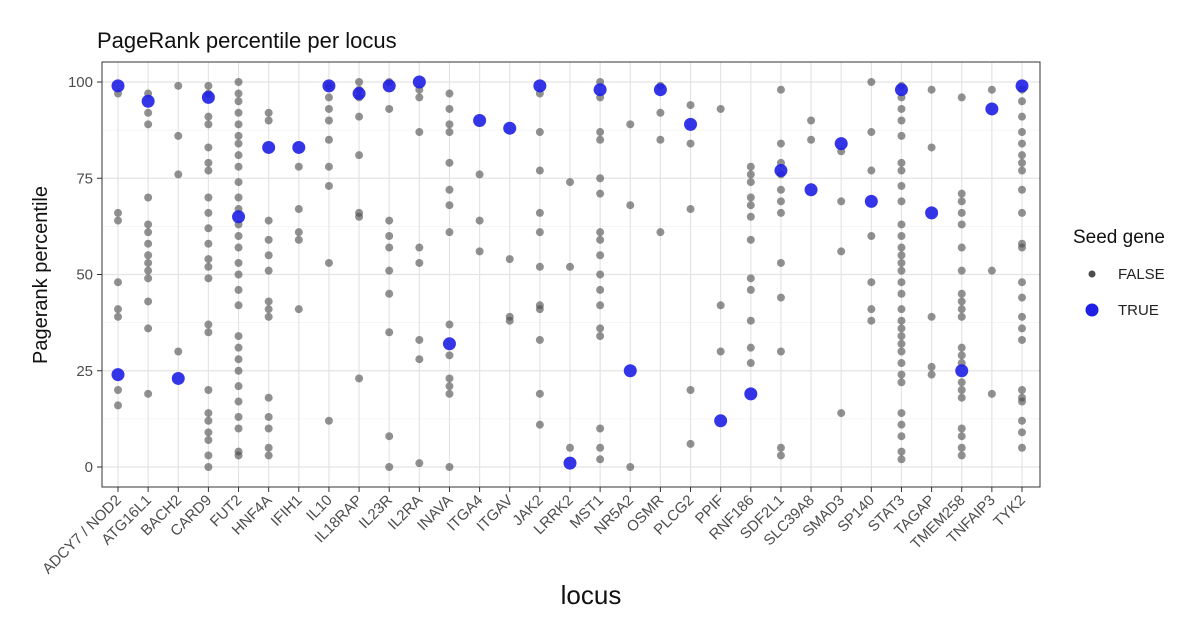 This screenshot has width=1200, height=618. Describe the element at coordinates (1138, 310) in the screenshot. I see `legend-label-true: TRUE` at that location.